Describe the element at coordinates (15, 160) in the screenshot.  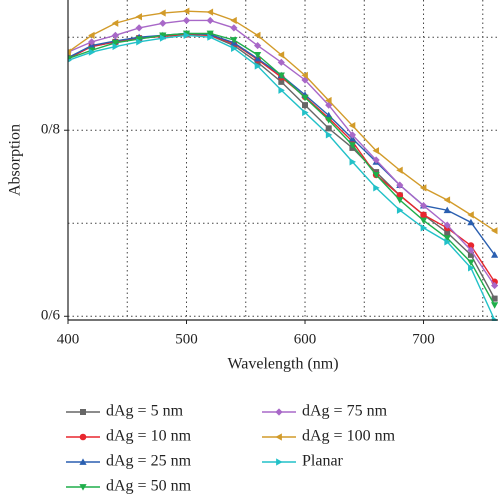
I see `y-axis-label: Absorption` at that location.